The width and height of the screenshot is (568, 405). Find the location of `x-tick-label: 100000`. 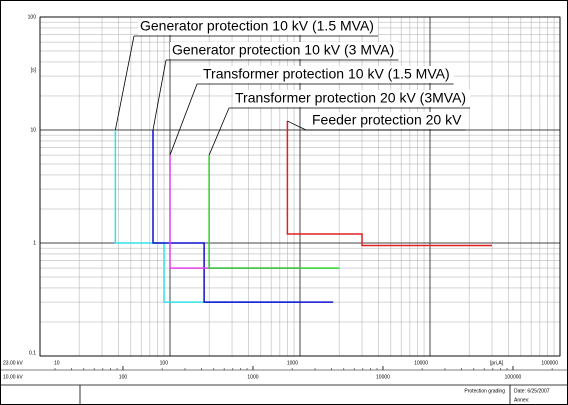

x-tick-label: 100000 is located at coordinates (549, 363).